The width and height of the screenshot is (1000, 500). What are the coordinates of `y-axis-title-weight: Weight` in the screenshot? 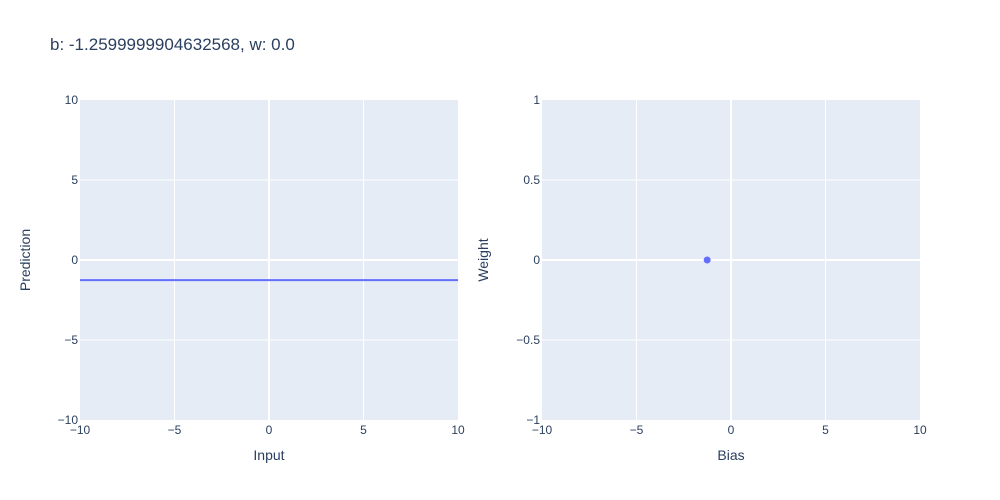 It's located at (483, 259).